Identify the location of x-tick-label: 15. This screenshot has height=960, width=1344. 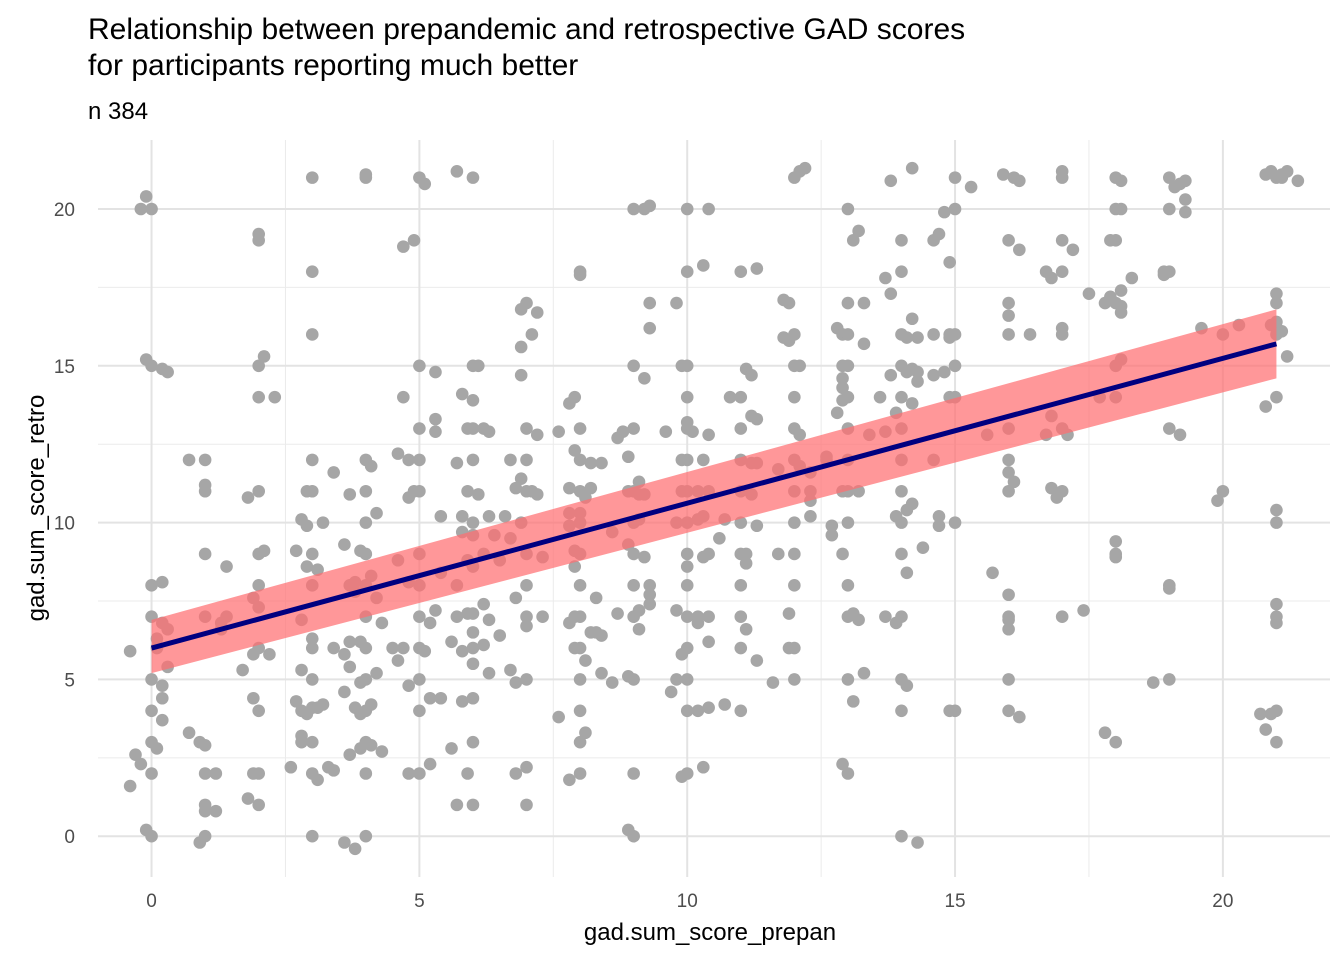
(954, 901).